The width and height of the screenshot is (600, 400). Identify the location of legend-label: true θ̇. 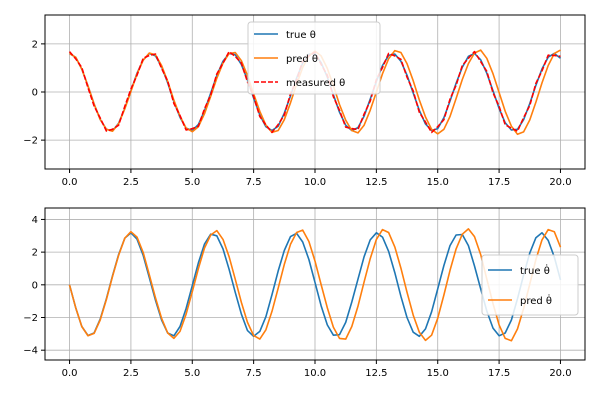
(535, 270).